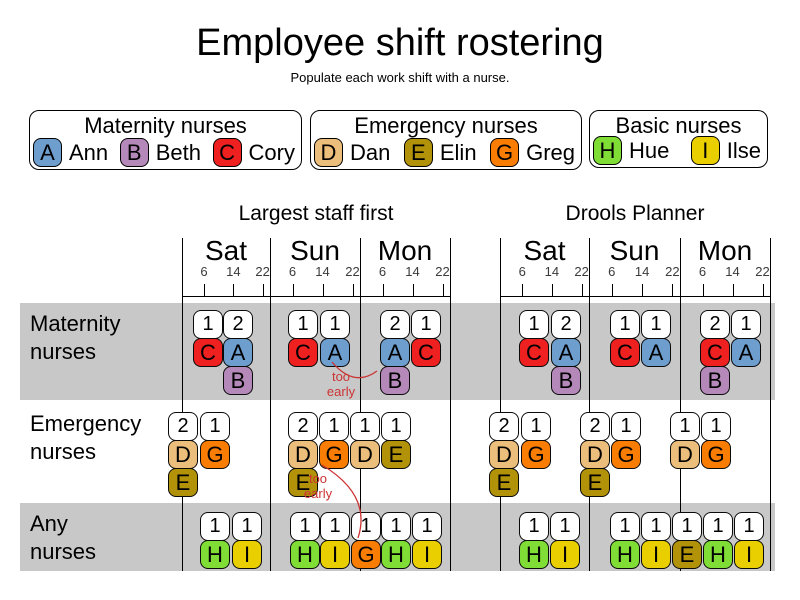 The image size is (800, 600). What do you see at coordinates (405, 250) in the screenshot?
I see `day-label: Mon` at bounding box center [405, 250].